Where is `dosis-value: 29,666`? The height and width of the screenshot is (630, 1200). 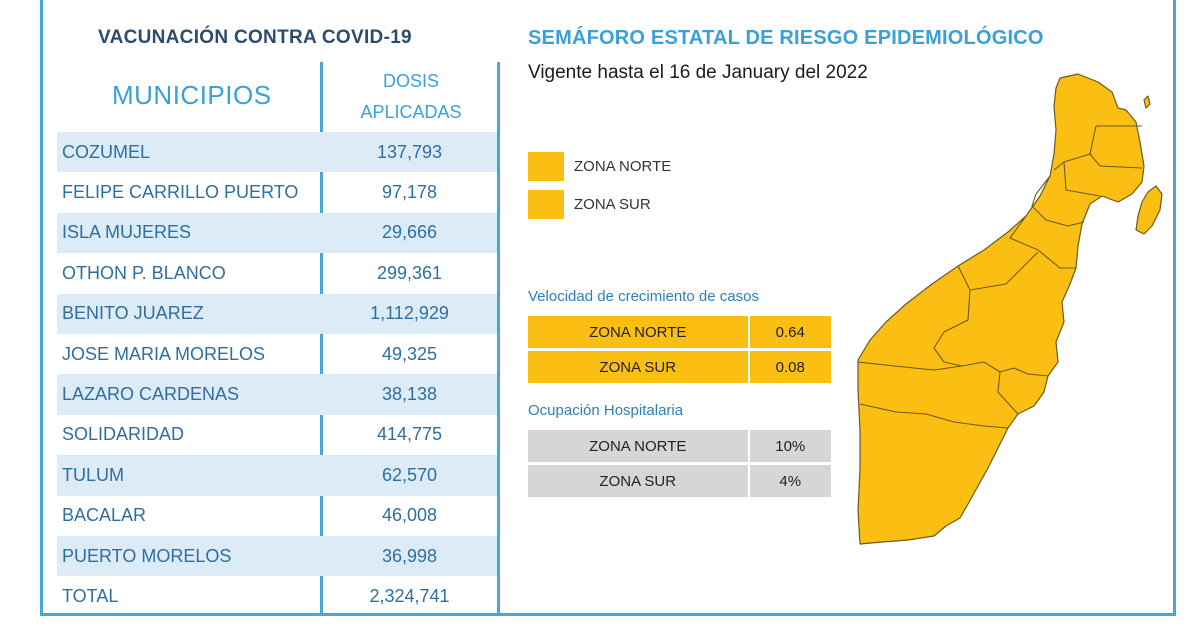
dosis-value: 29,666 is located at coordinates (409, 232).